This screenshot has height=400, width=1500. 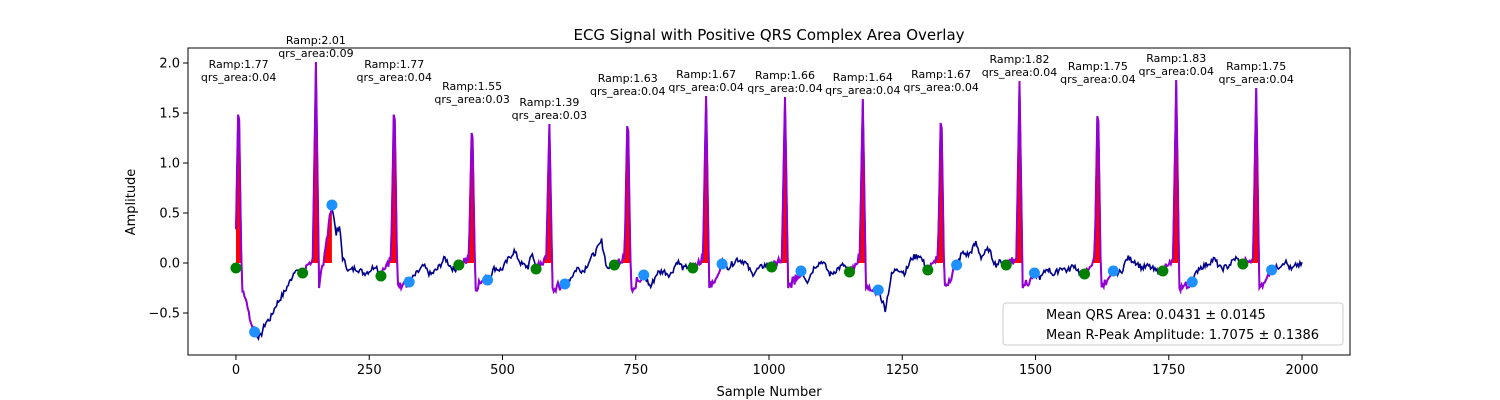 I want to click on ramp-label: Ramp:1.64, so click(x=863, y=77).